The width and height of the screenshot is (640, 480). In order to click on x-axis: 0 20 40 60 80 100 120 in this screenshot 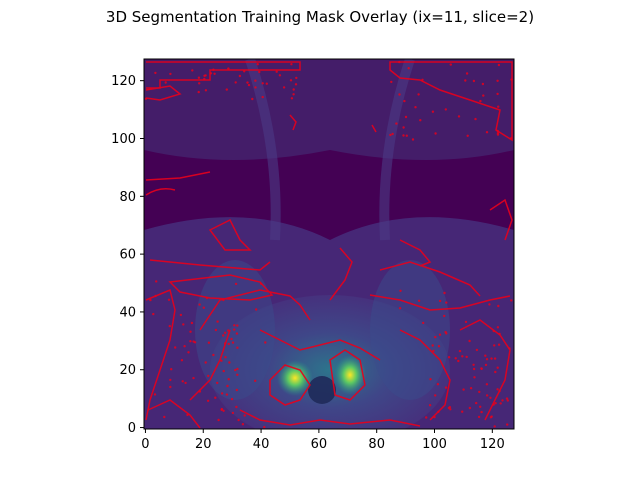, I will do `click(323, 440)`.